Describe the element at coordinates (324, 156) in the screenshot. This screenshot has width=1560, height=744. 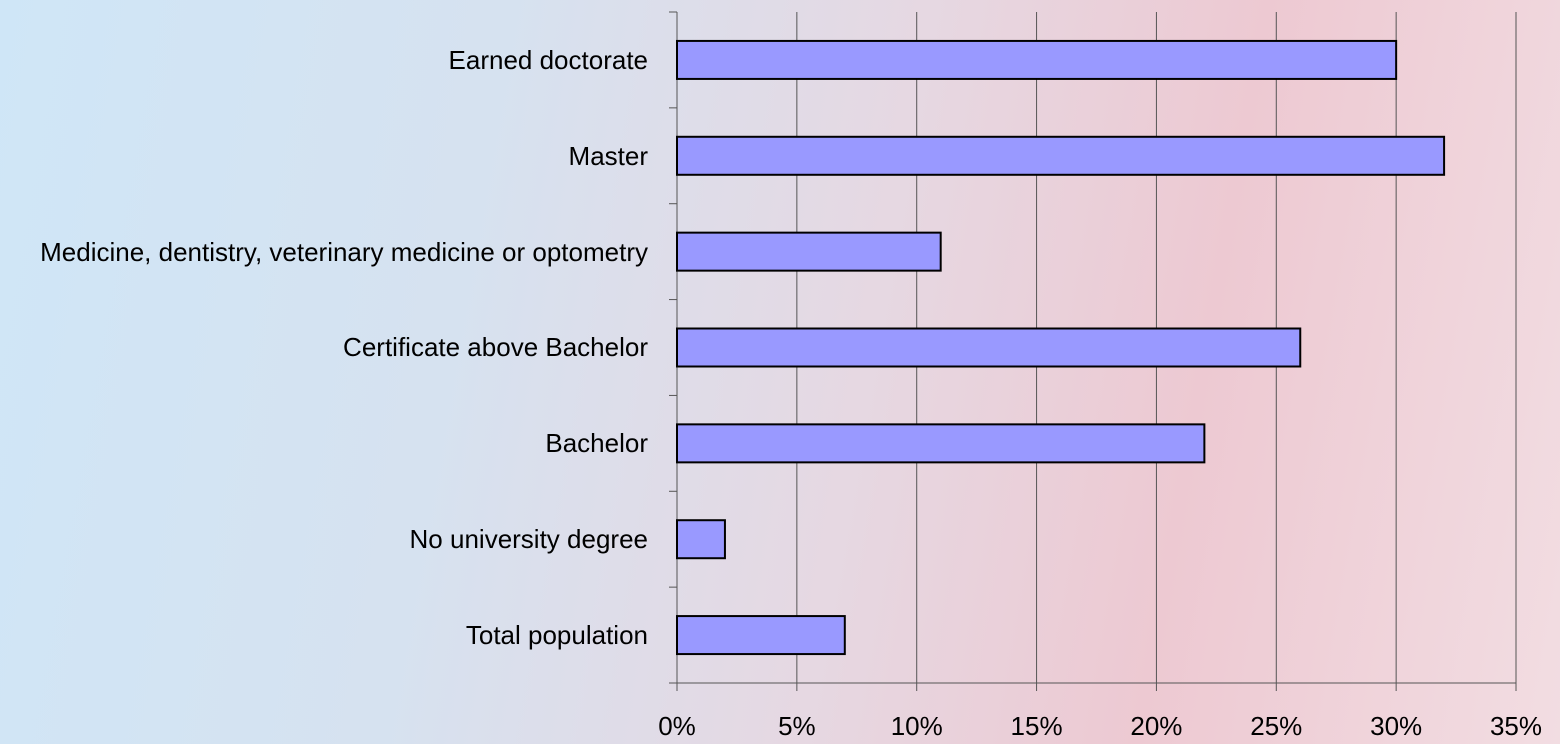
I see `category-label-box: Master` at that location.